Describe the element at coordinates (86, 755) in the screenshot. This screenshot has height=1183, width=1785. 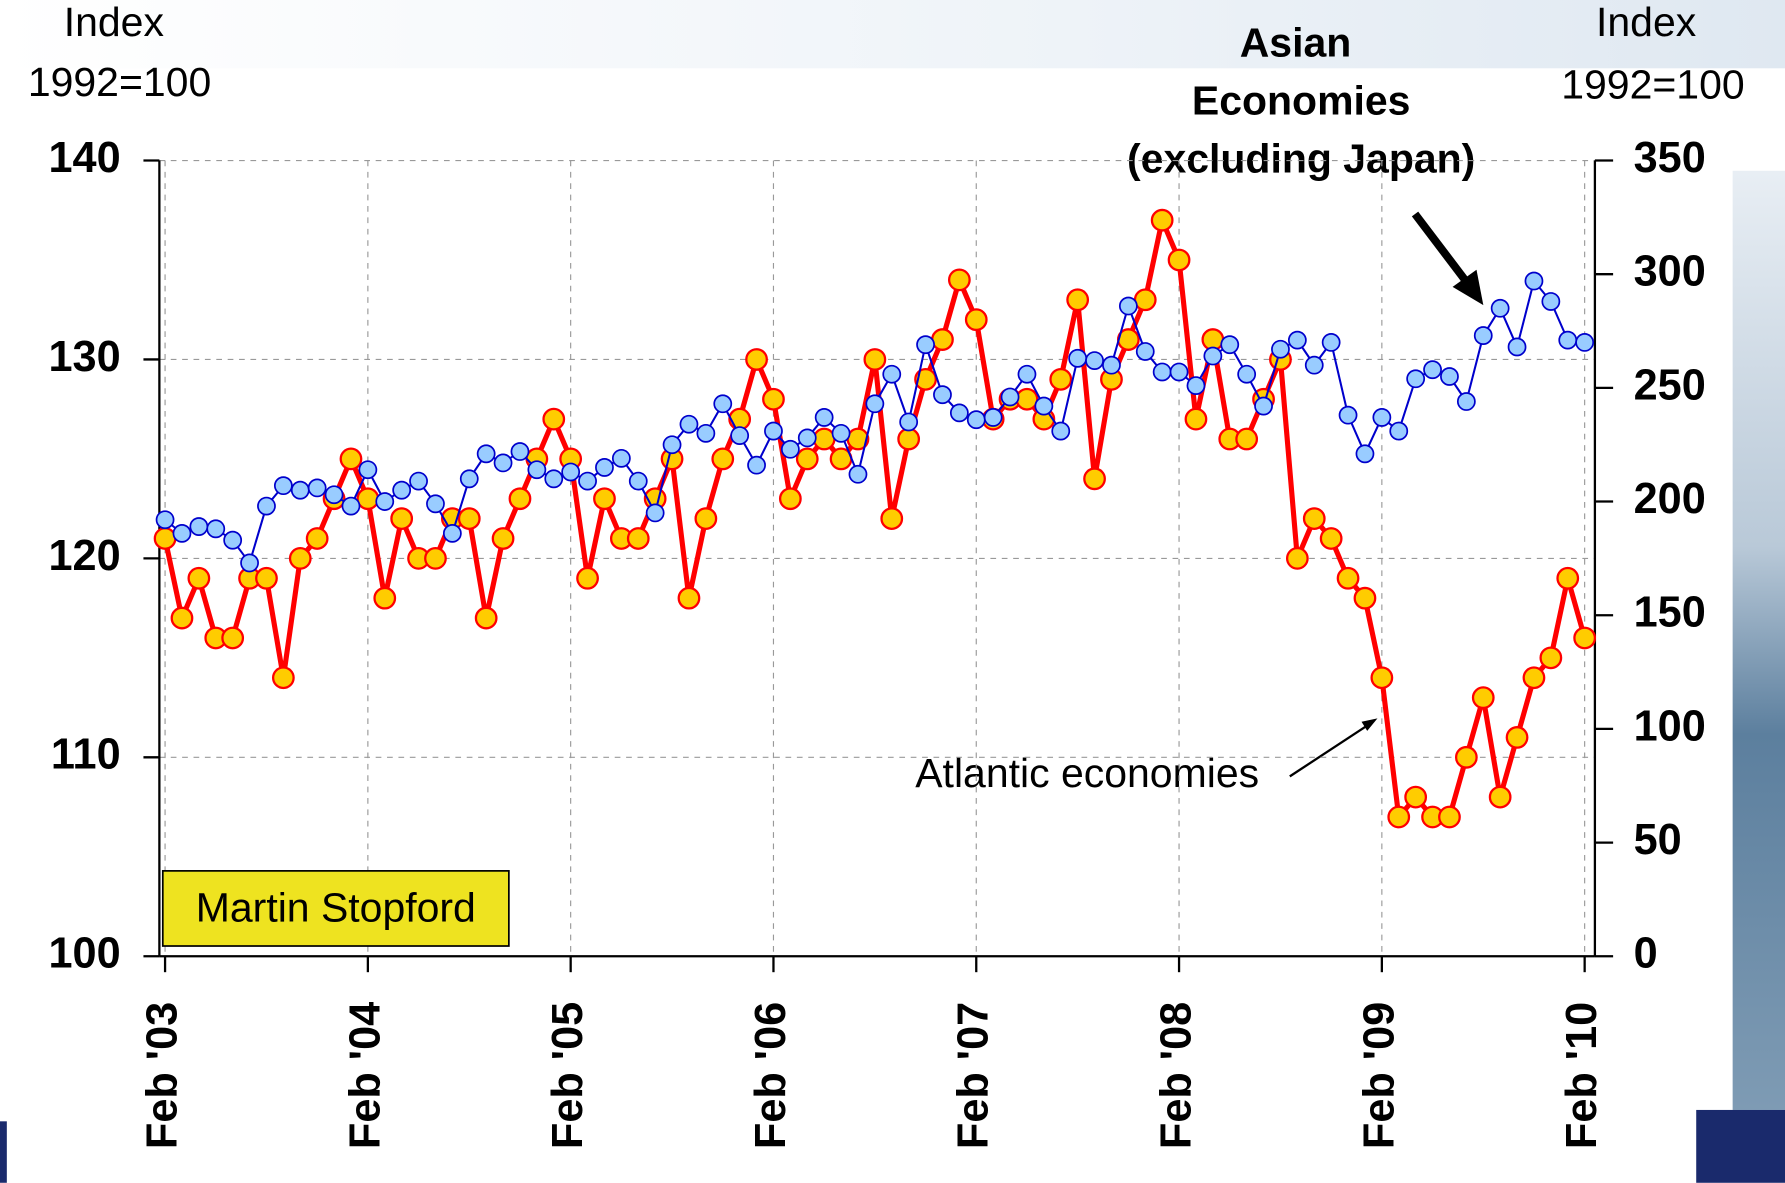
I see `y-tick-label: 110` at that location.